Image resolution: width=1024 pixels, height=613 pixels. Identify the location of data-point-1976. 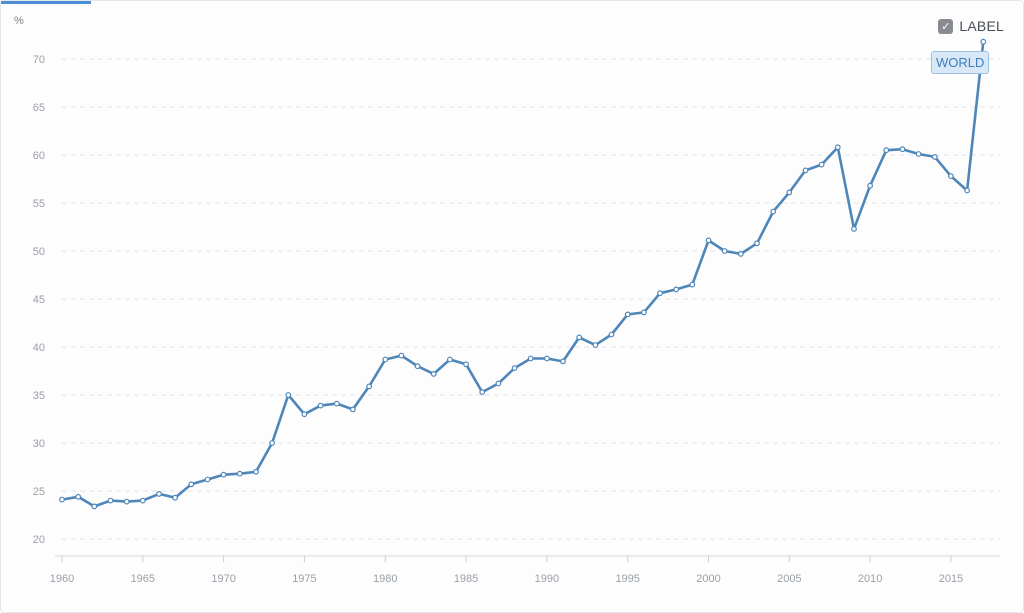
(320, 405).